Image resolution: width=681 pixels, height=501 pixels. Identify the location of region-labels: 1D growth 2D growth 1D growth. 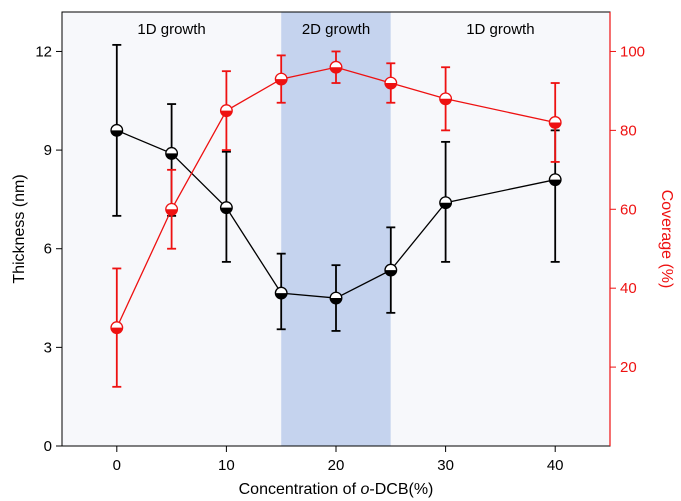
(335, 29).